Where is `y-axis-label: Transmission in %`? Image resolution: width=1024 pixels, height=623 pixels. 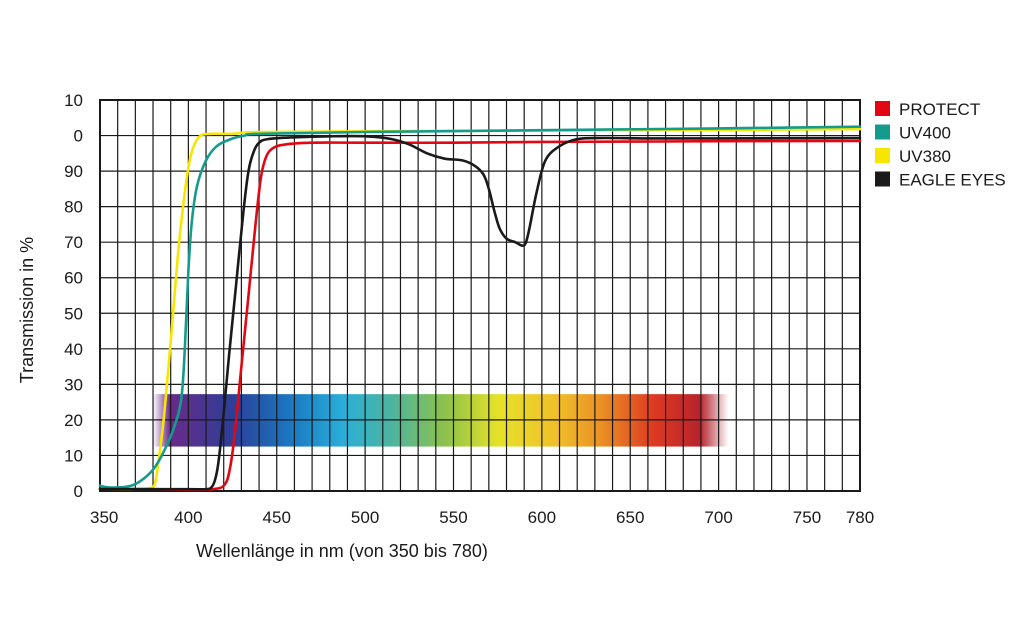 y-axis-label: Transmission in % is located at coordinates (27, 310).